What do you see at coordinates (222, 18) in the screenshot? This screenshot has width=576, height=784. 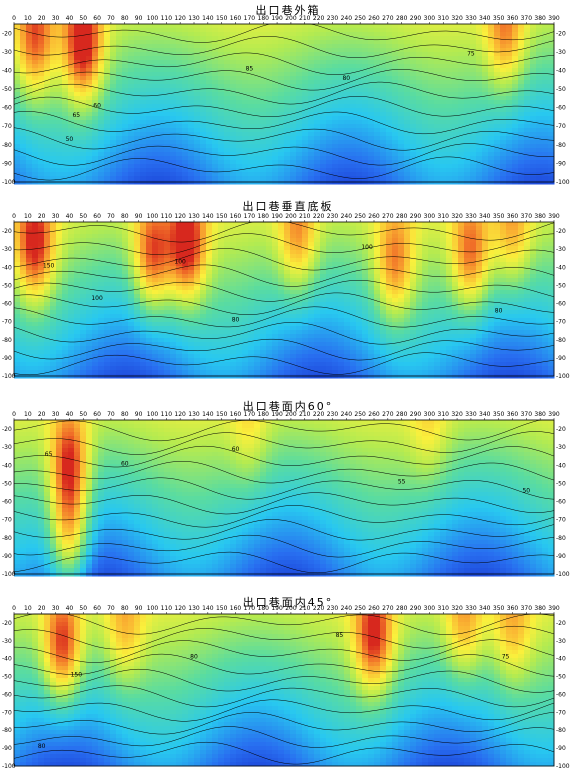 I see `x-tick-label: 150` at bounding box center [222, 18].